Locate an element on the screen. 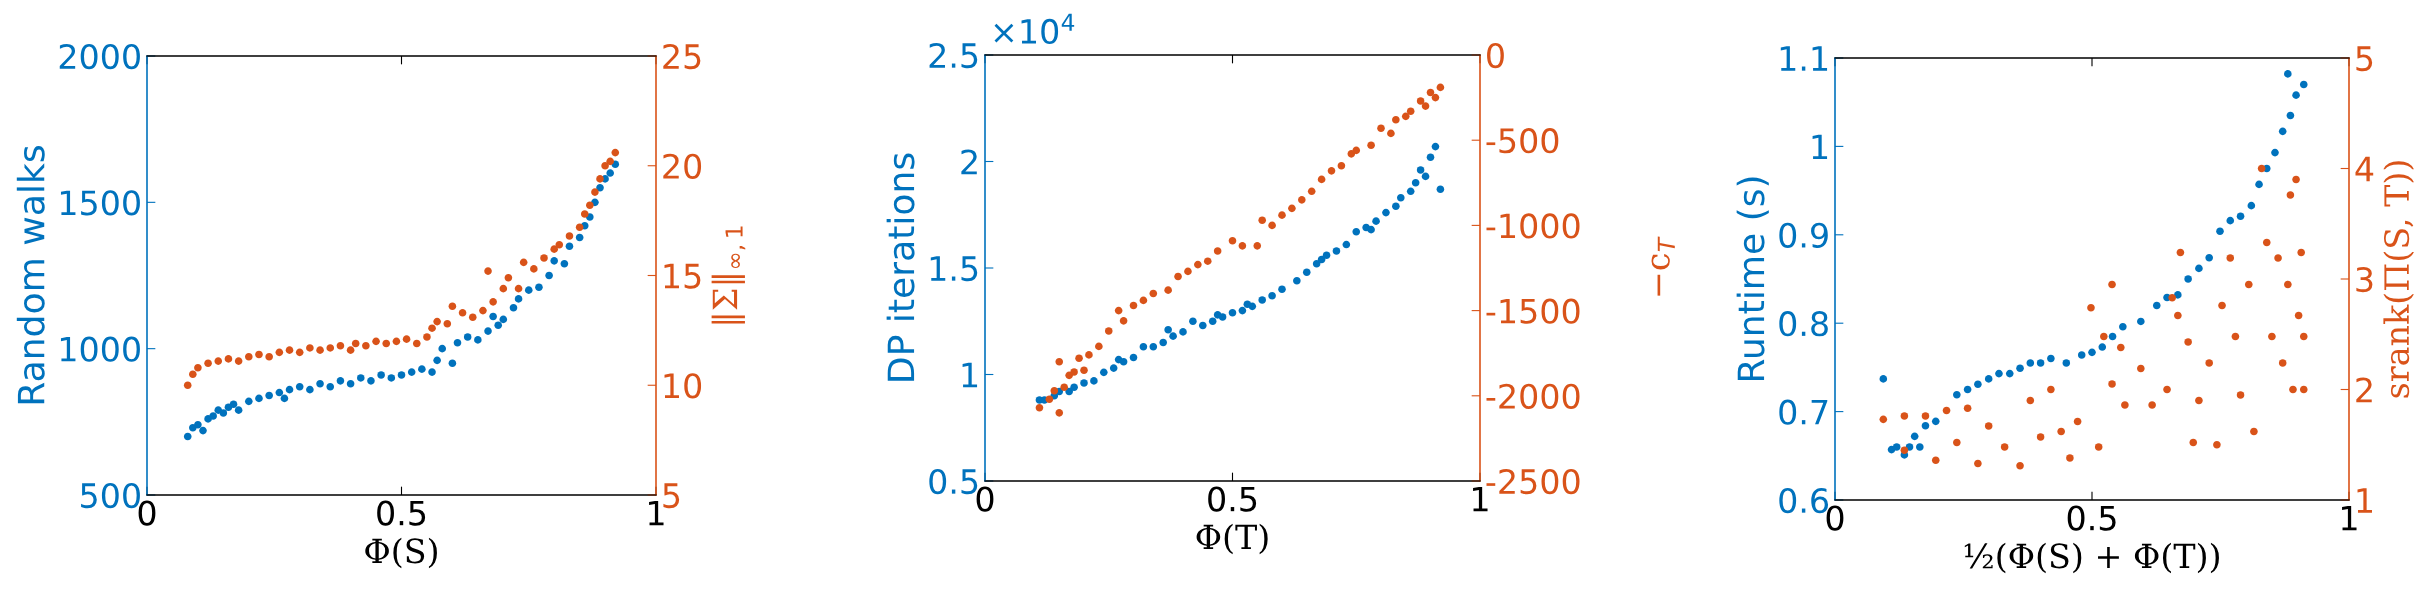 This screenshot has height=600, width=2431. y2-tick-label: 20 is located at coordinates (682, 166).